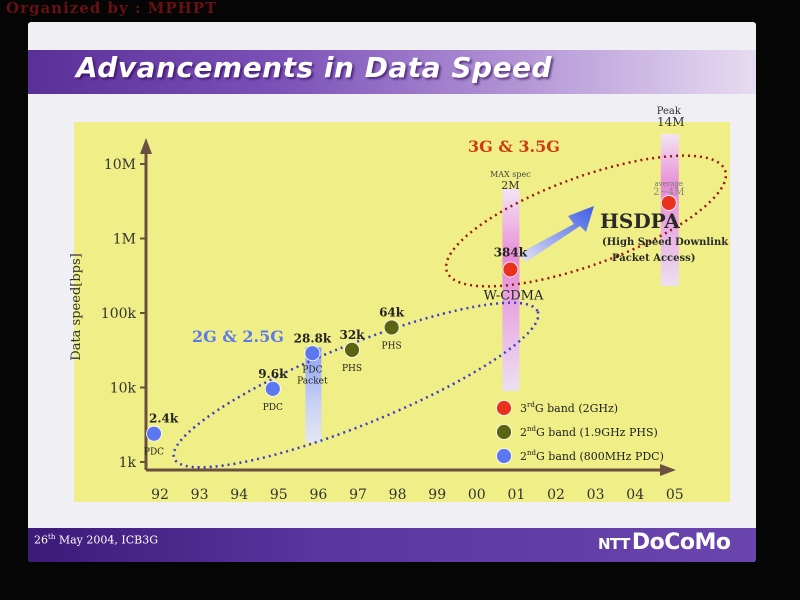  Describe the element at coordinates (160, 495) in the screenshot. I see `x-tick-label: 92` at that location.